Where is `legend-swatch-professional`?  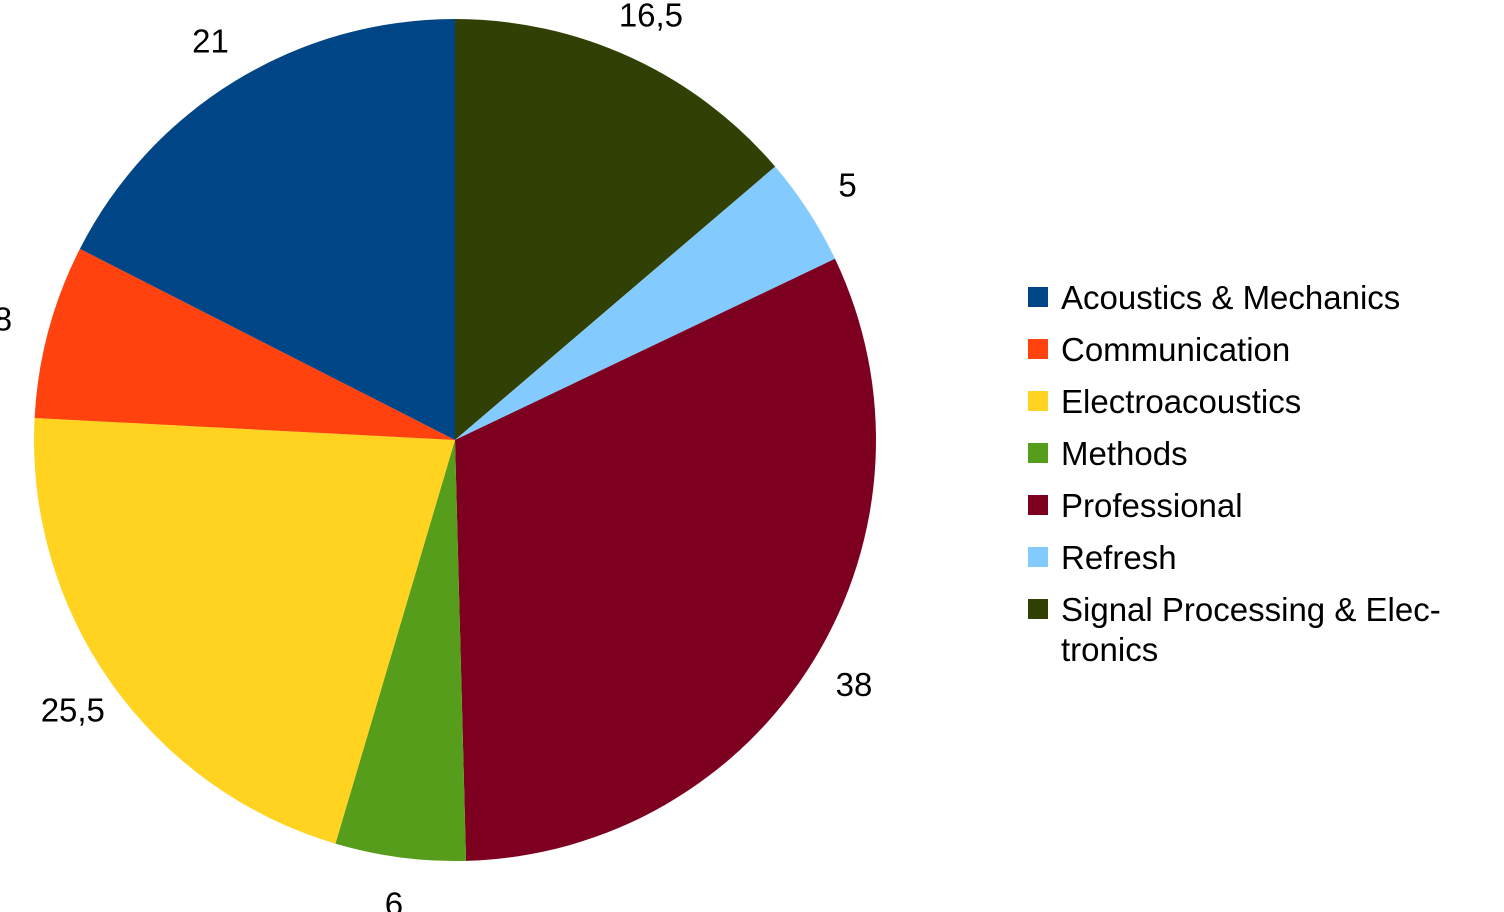
legend-swatch-professional is located at coordinates (1038, 505).